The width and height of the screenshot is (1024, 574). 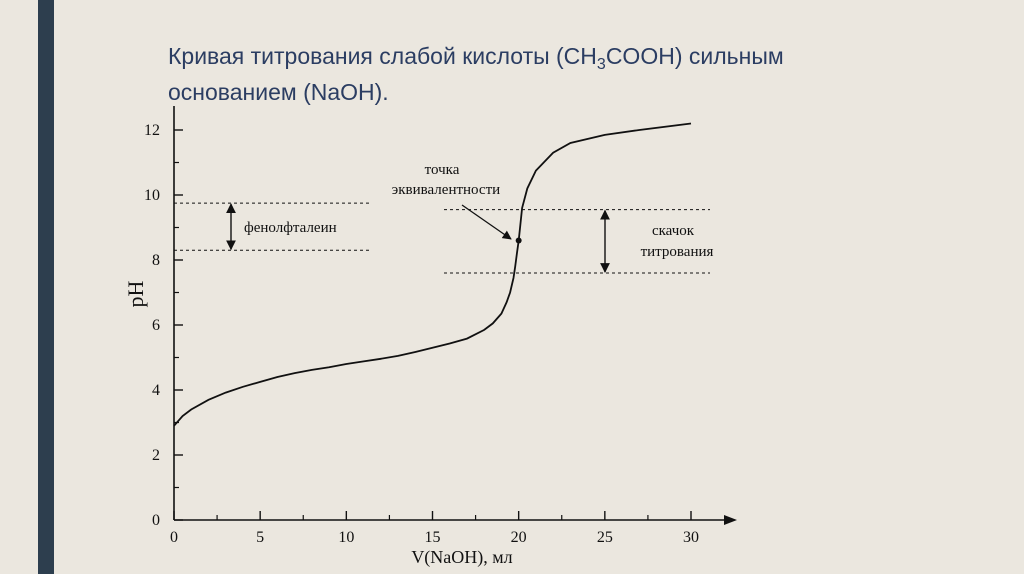 I want to click on x-axis-label: V(NaOH), мл, so click(x=461, y=557).